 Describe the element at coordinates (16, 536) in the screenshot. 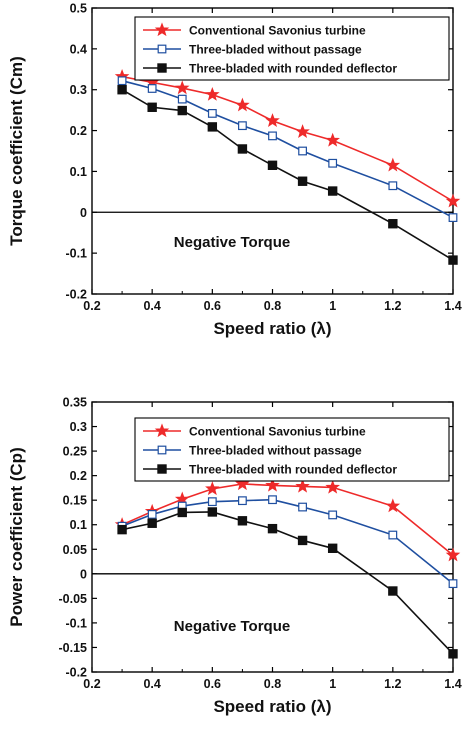

I see `y-axis-label: Power coefficient (Cp)` at that location.